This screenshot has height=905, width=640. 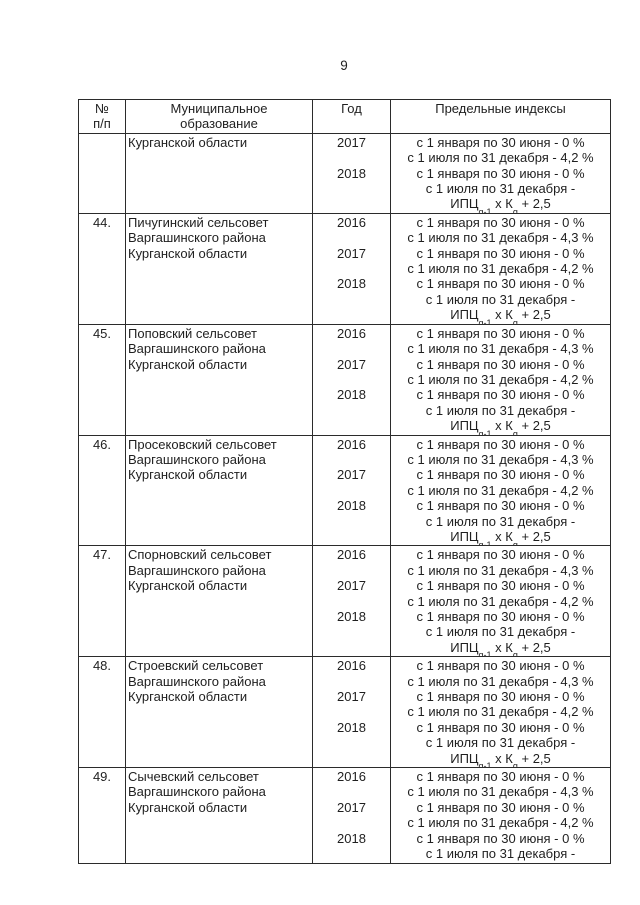 I want to click on row-number-cell: 46., so click(x=102, y=490).